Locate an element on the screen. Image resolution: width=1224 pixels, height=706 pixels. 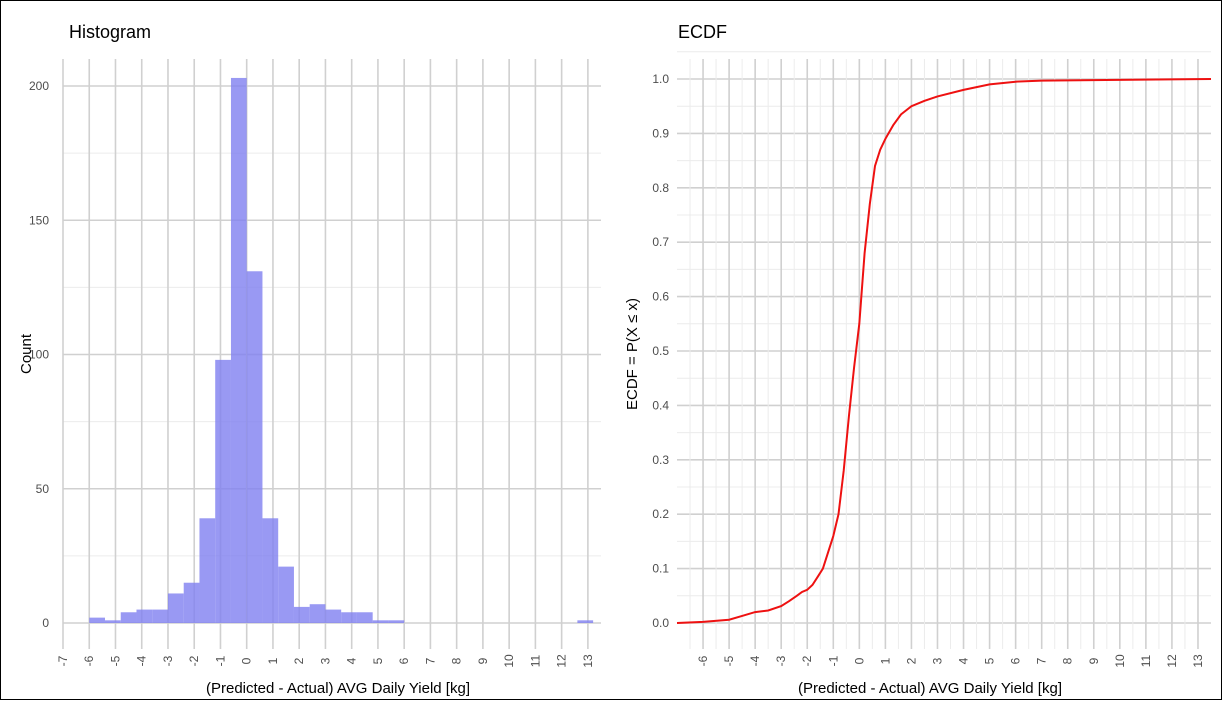
ecdf-x-tick-label: -5 is located at coordinates (729, 660).